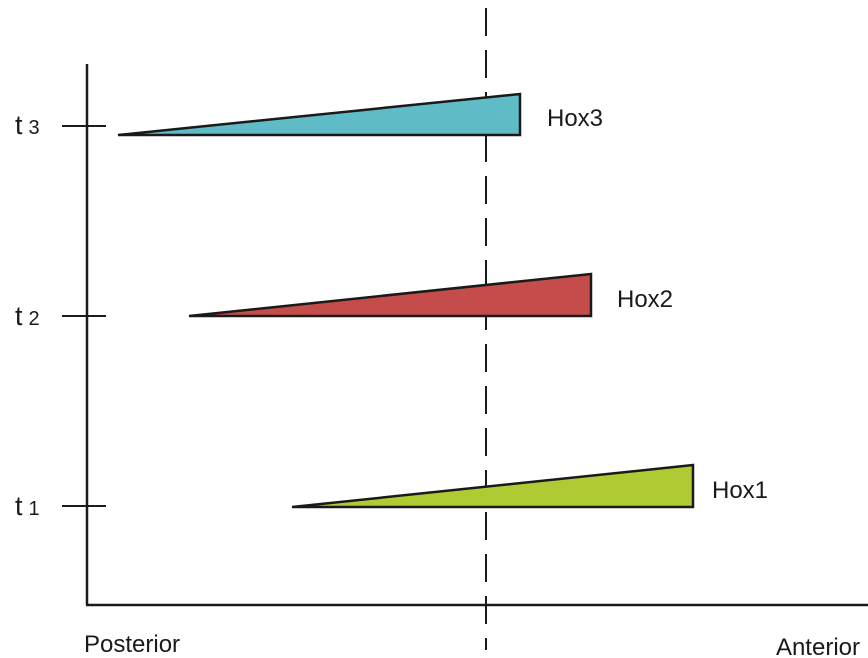 This screenshot has height=658, width=868. Describe the element at coordinates (493, 486) in the screenshot. I see `hox1-wedge` at that location.